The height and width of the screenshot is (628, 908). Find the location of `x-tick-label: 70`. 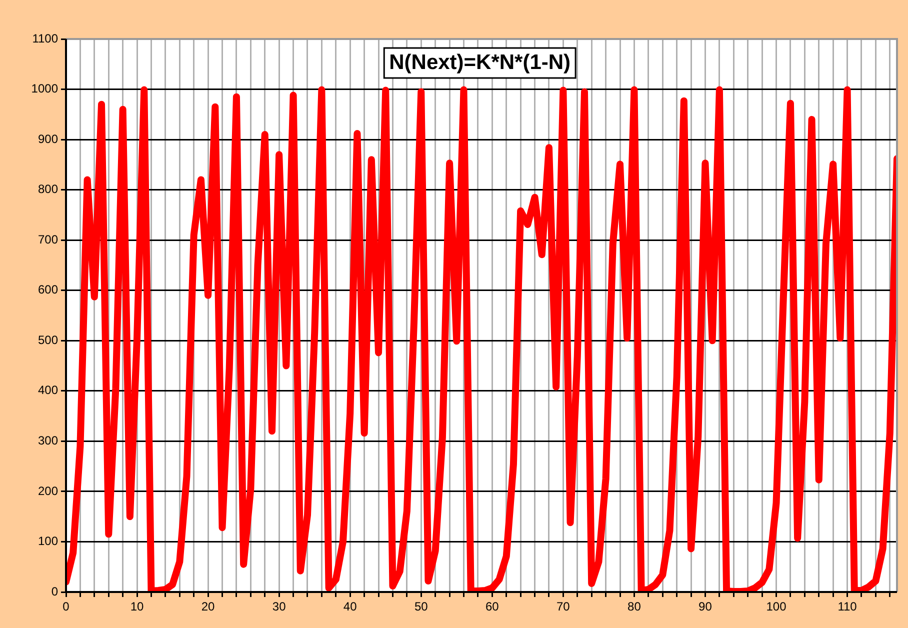

x-tick-label: 70 is located at coordinates (563, 607).